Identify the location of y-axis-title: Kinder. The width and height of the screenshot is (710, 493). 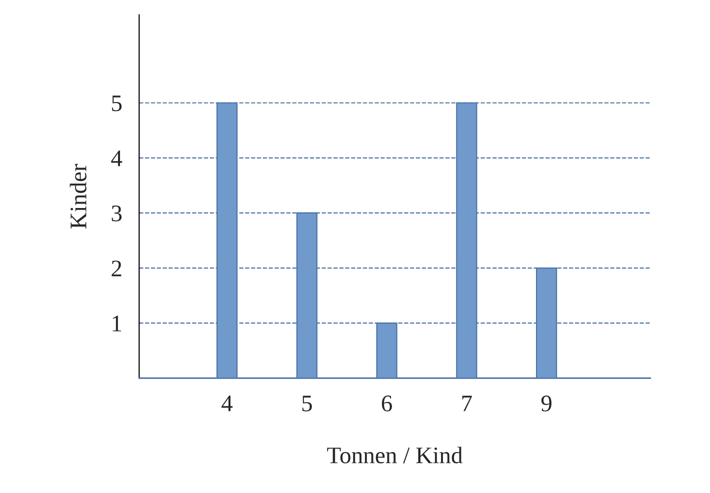
(78, 196).